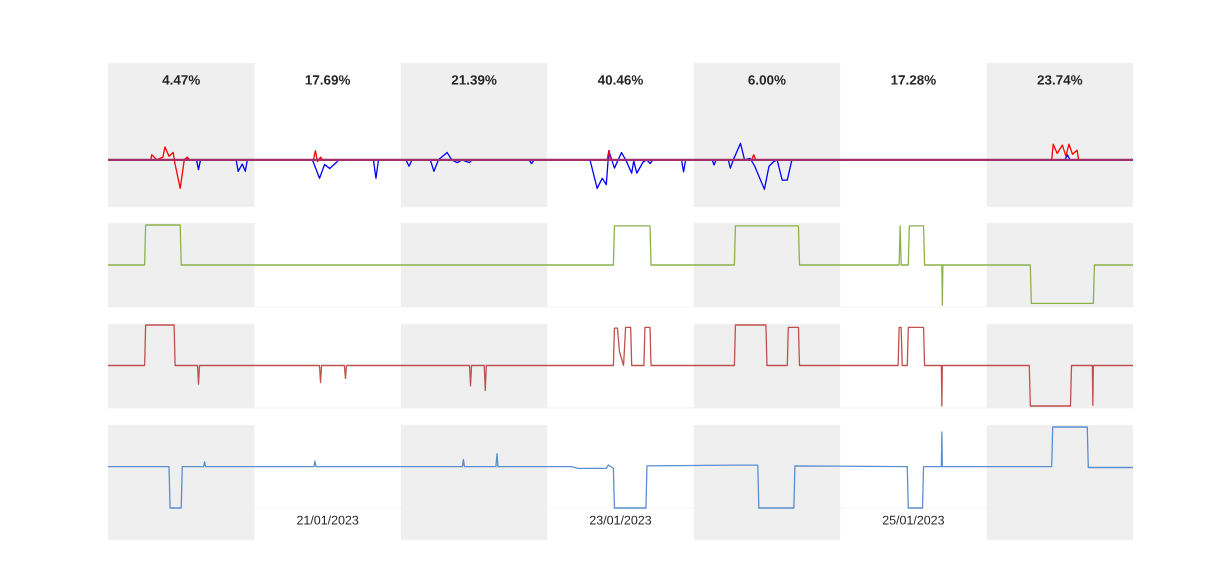 This screenshot has width=1212, height=561. What do you see at coordinates (328, 80) in the screenshot?
I see `text: 17.69%` at bounding box center [328, 80].